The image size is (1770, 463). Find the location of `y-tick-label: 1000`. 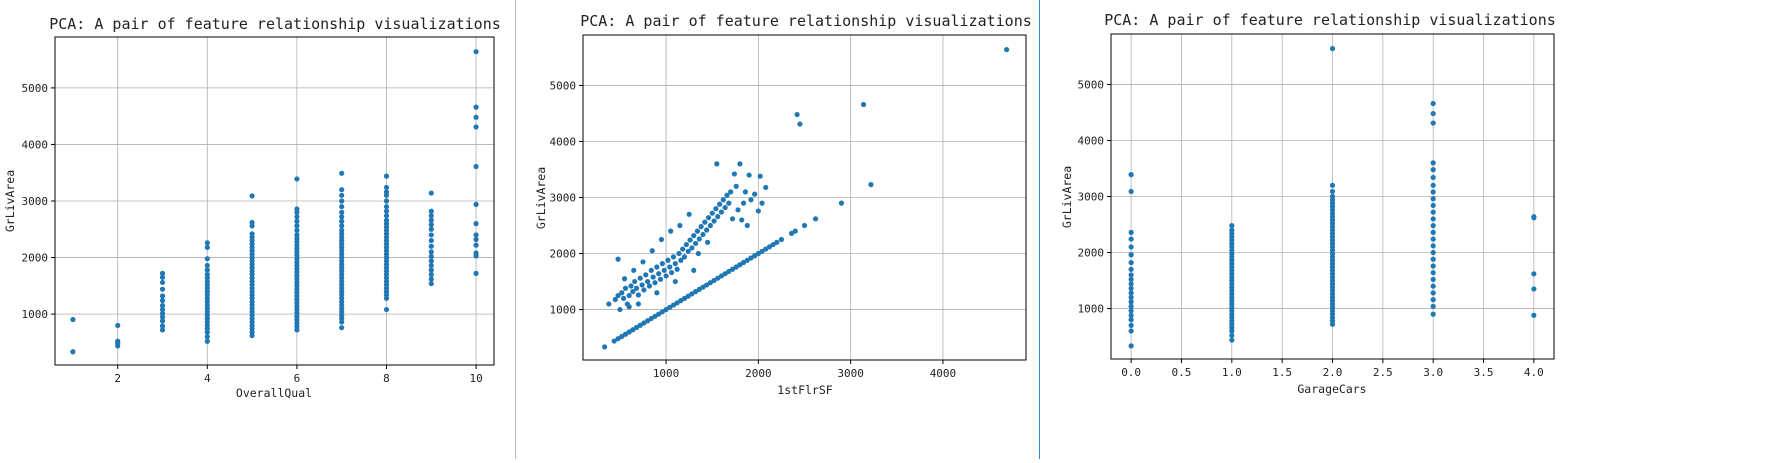

y-tick-label: 1000 is located at coordinates (1091, 309).